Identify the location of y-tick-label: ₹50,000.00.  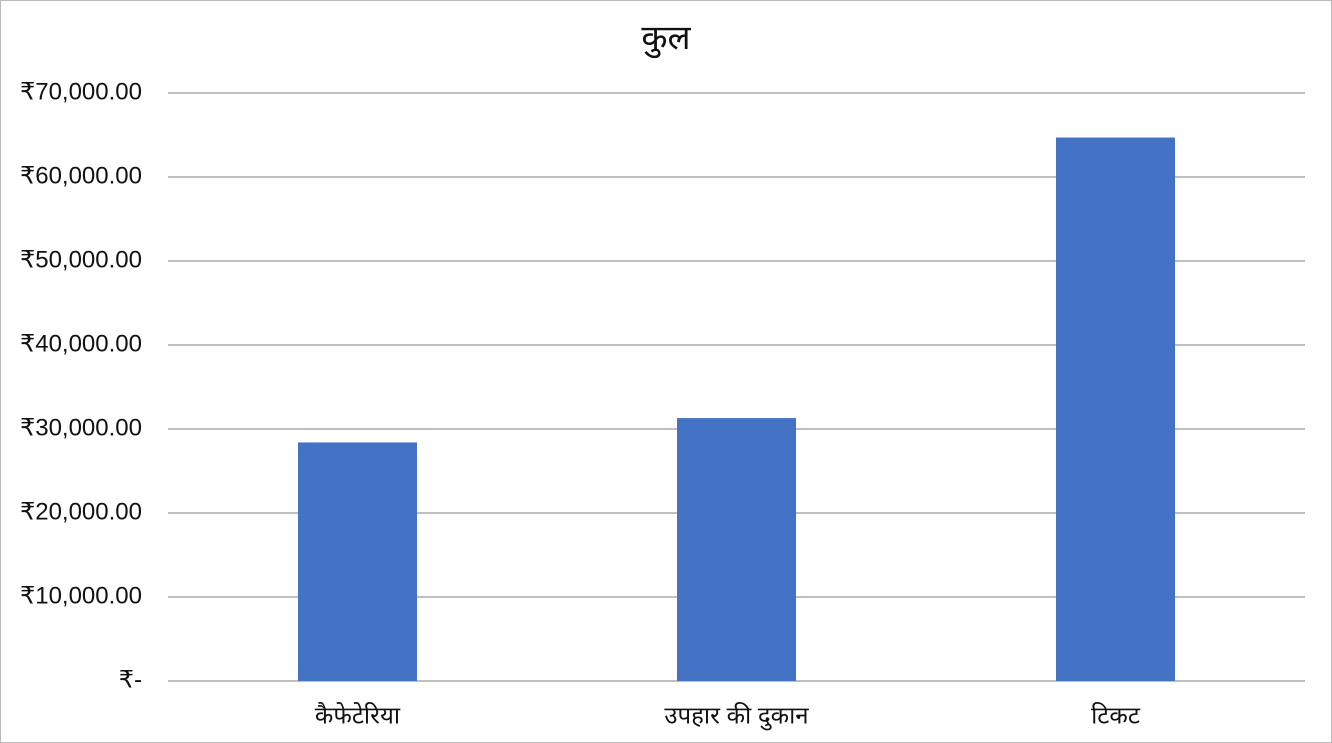
(81, 259).